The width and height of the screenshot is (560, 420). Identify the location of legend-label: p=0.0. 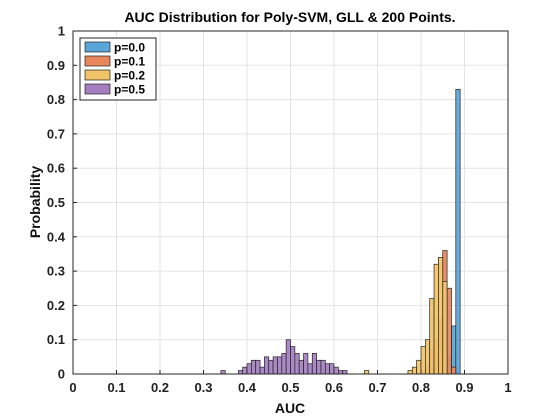
(129, 48).